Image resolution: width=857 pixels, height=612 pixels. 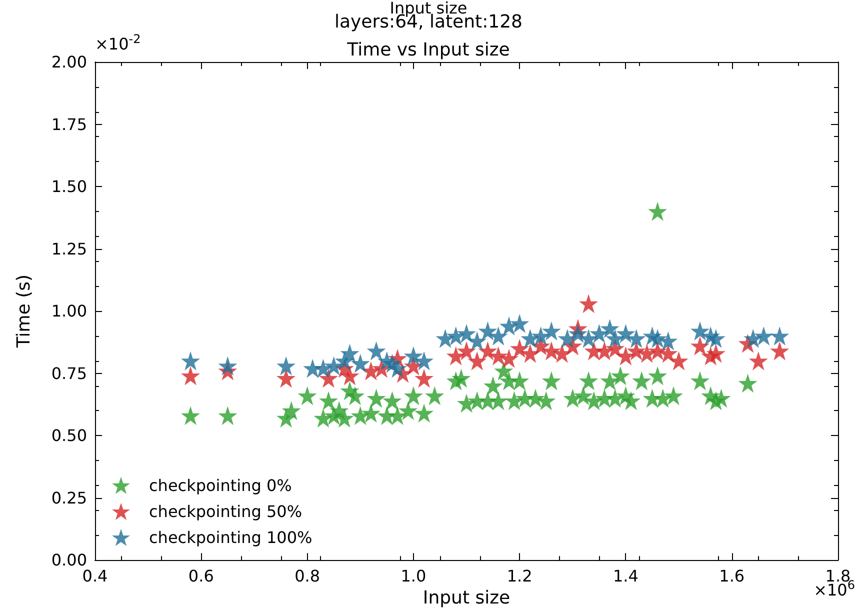 What do you see at coordinates (69, 373) in the screenshot?
I see `y-tick-label: 0.75` at bounding box center [69, 373].